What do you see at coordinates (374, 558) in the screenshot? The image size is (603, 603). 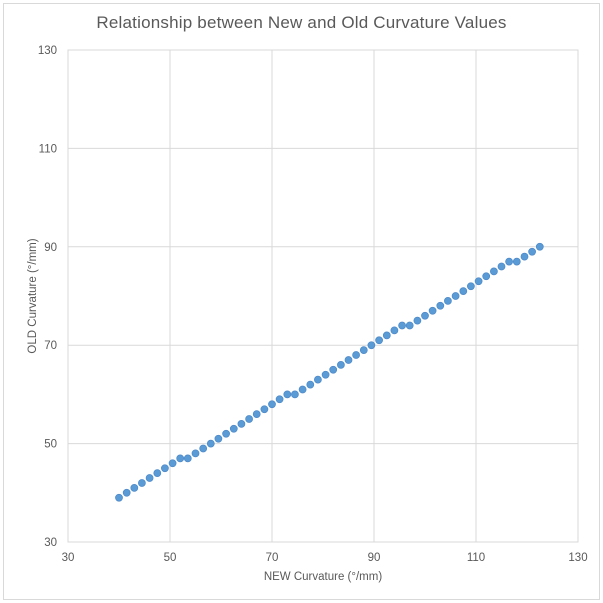 I see `x-tick-label: 90` at bounding box center [374, 558].